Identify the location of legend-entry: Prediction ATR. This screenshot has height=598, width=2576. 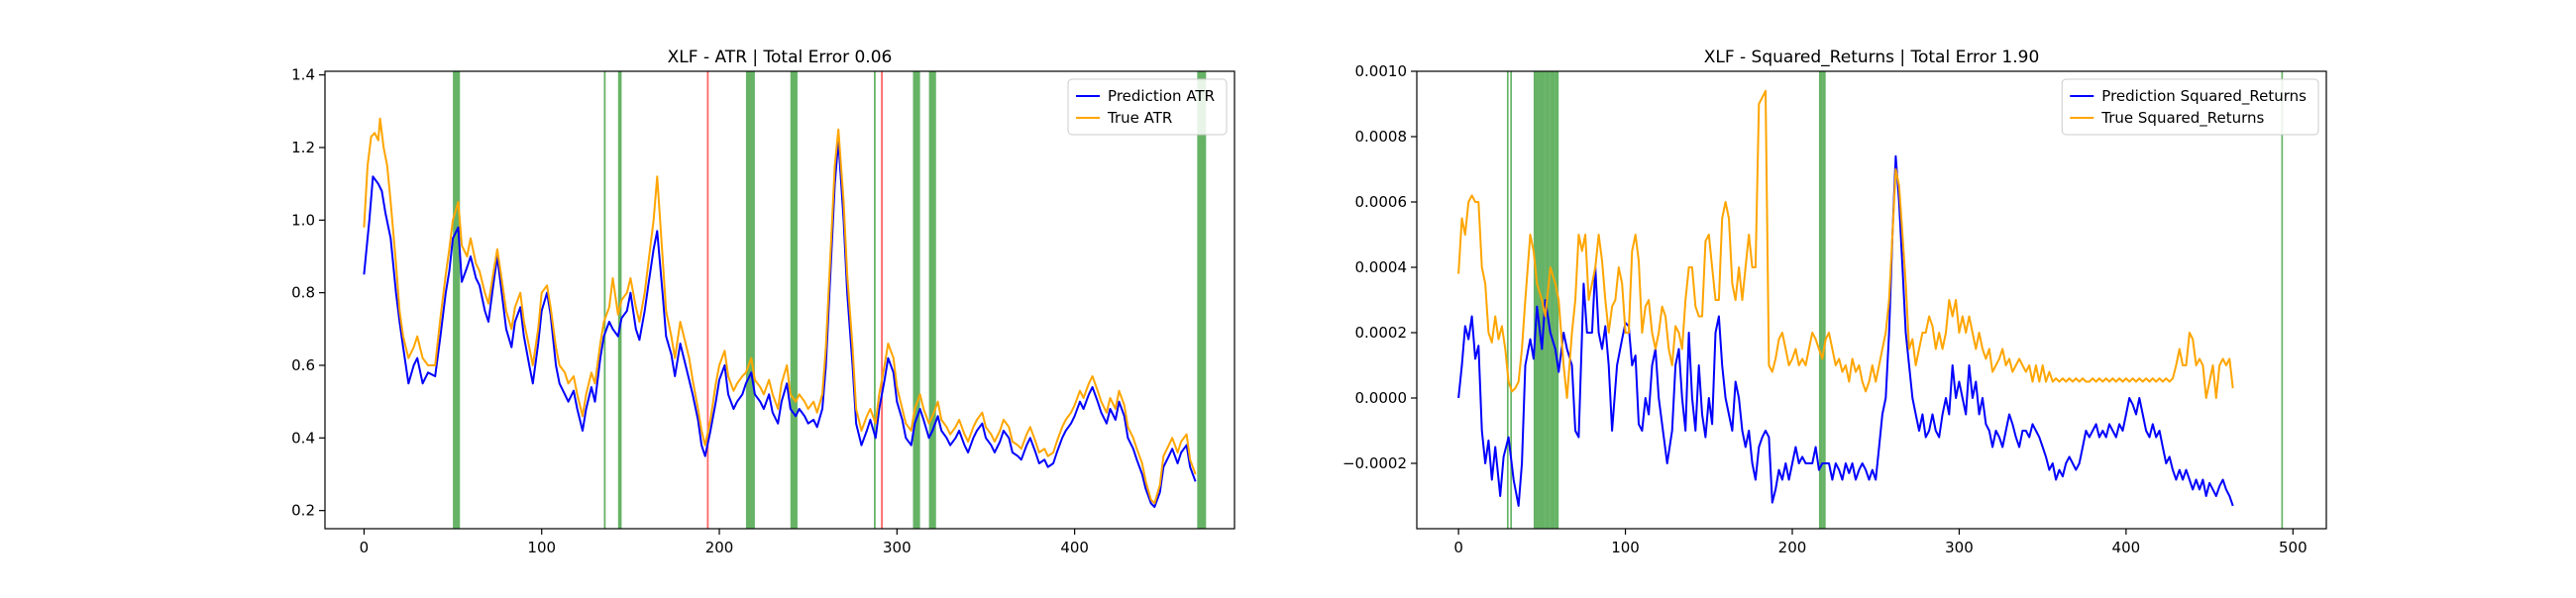
(1161, 96).